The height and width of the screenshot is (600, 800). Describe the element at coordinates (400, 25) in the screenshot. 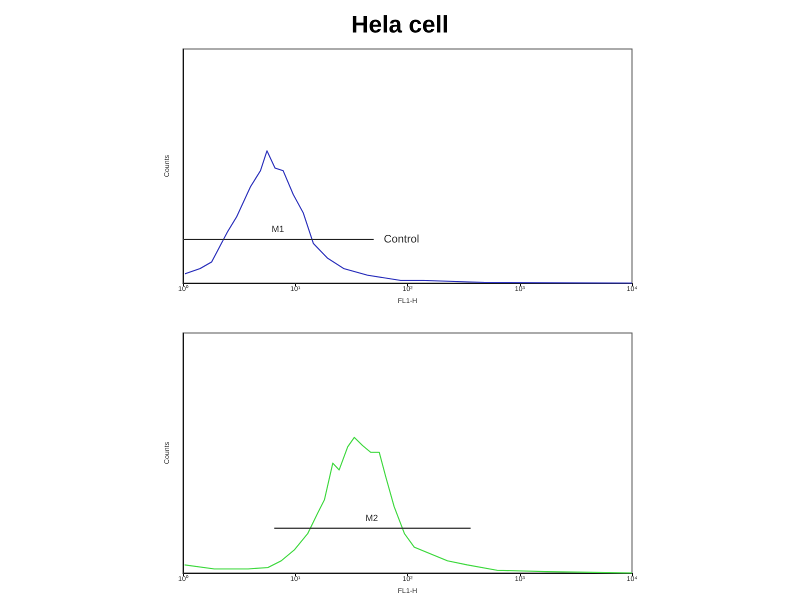

I see `chart-title: Hela cell` at that location.